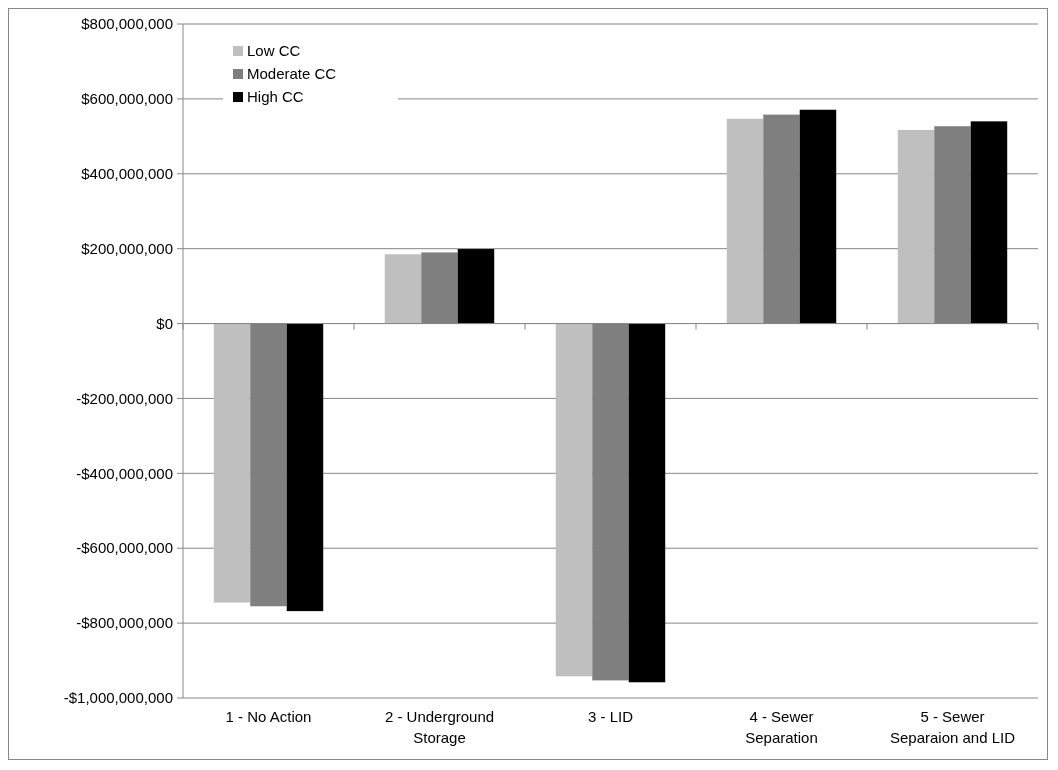  Describe the element at coordinates (127, 248) in the screenshot. I see `y-tick-label: $200,000,000` at that location.